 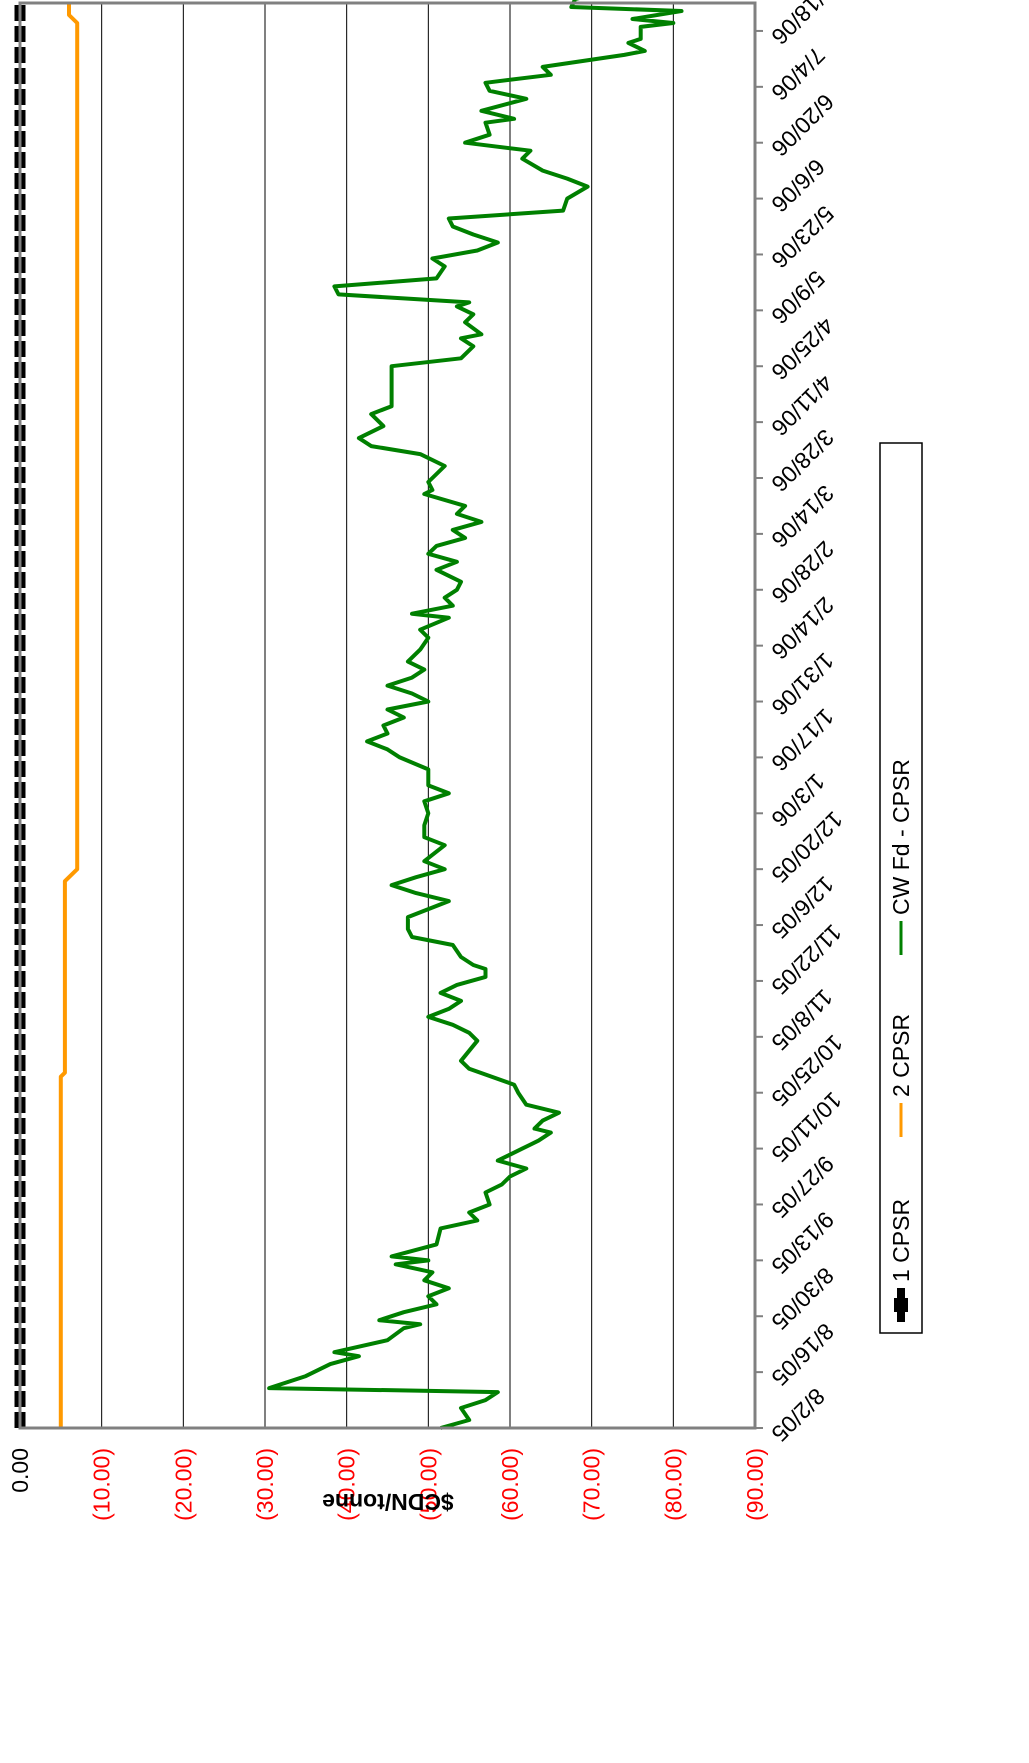 What do you see at coordinates (802, 25) in the screenshot?
I see `x-tick-label: 7/18/06` at bounding box center [802, 25].